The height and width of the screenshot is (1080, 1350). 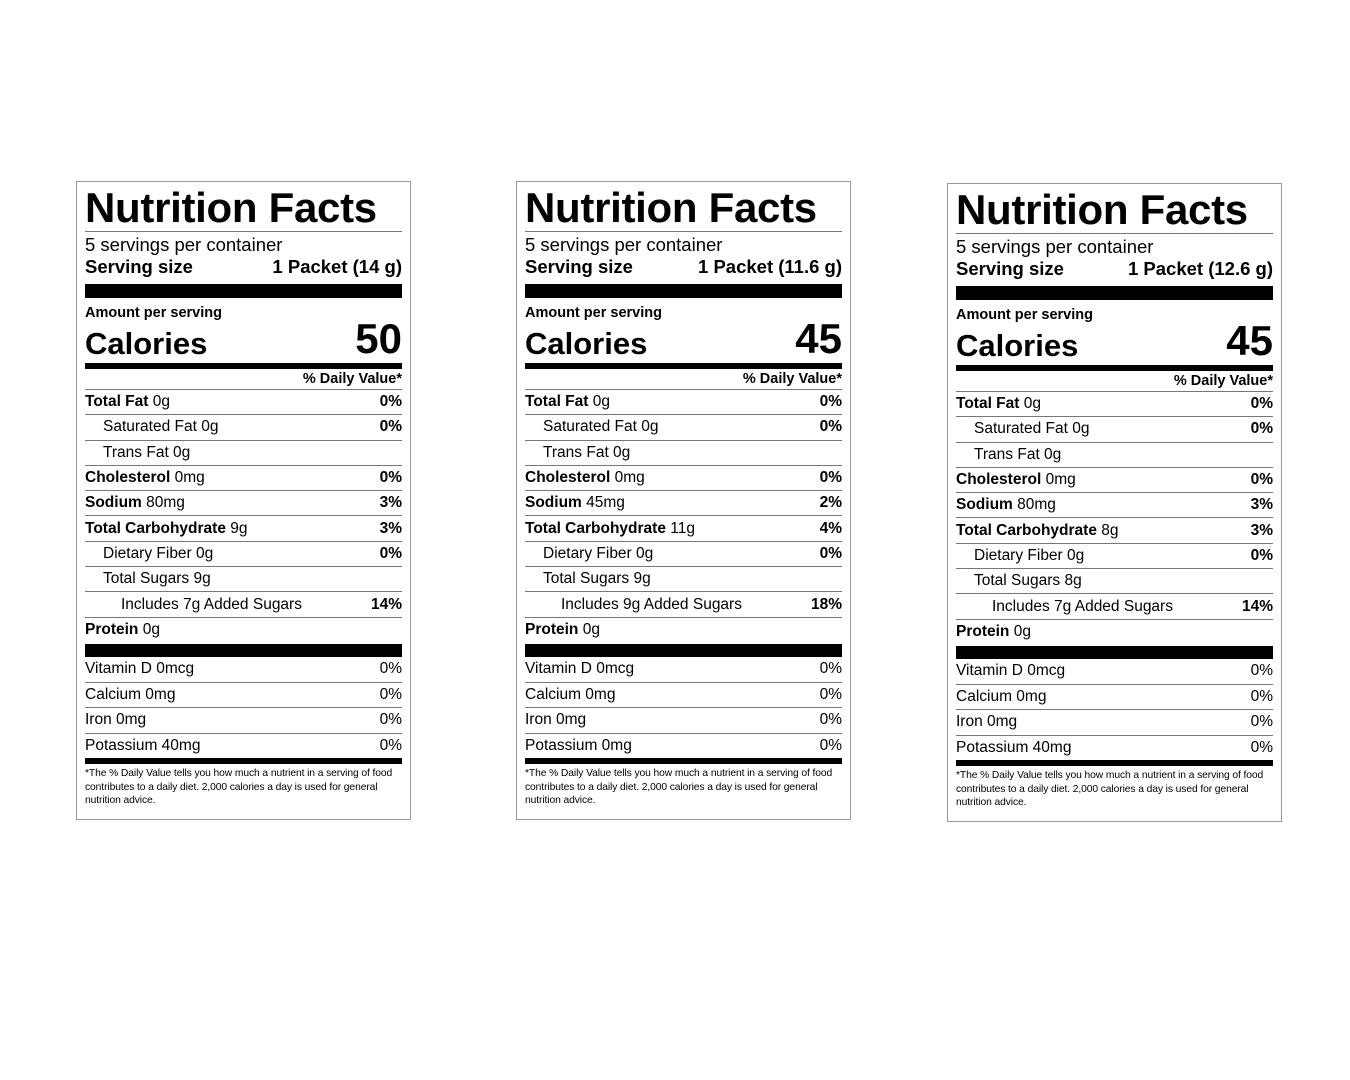 I want to click on vitamin-row-potassium: Potassium 40mg 0%, so click(x=1114, y=747).